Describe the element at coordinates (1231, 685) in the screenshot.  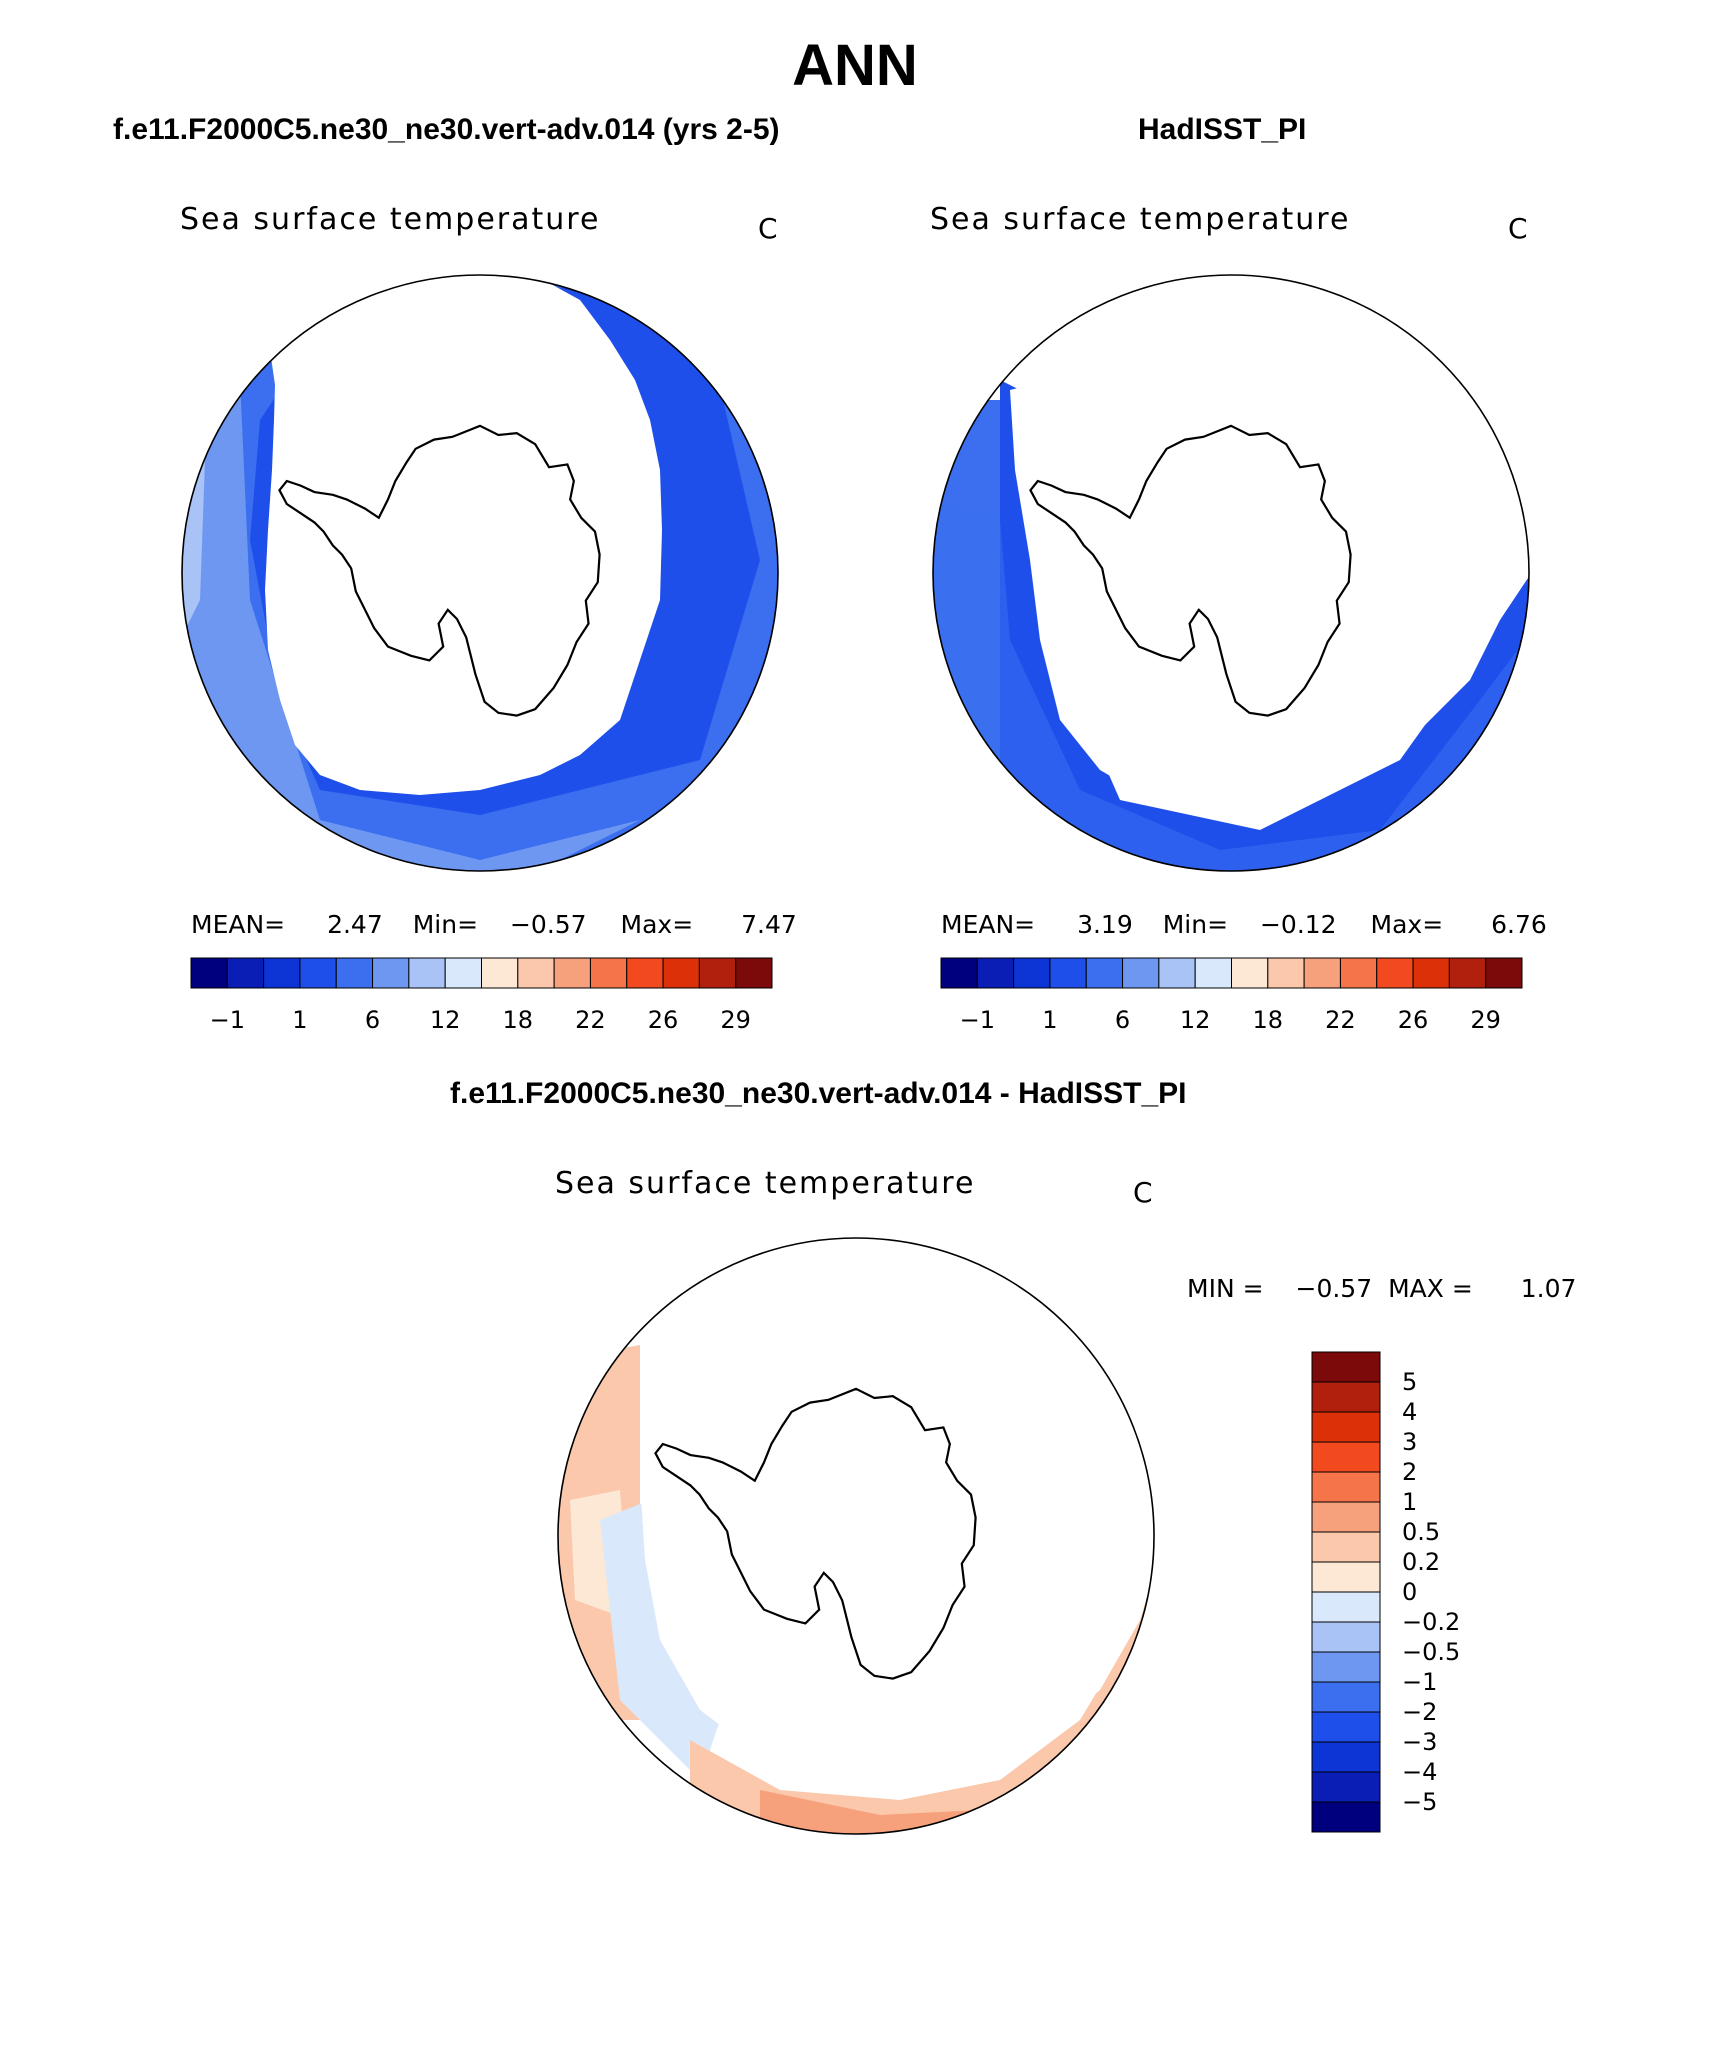
I see `ocean-band-mid` at that location.